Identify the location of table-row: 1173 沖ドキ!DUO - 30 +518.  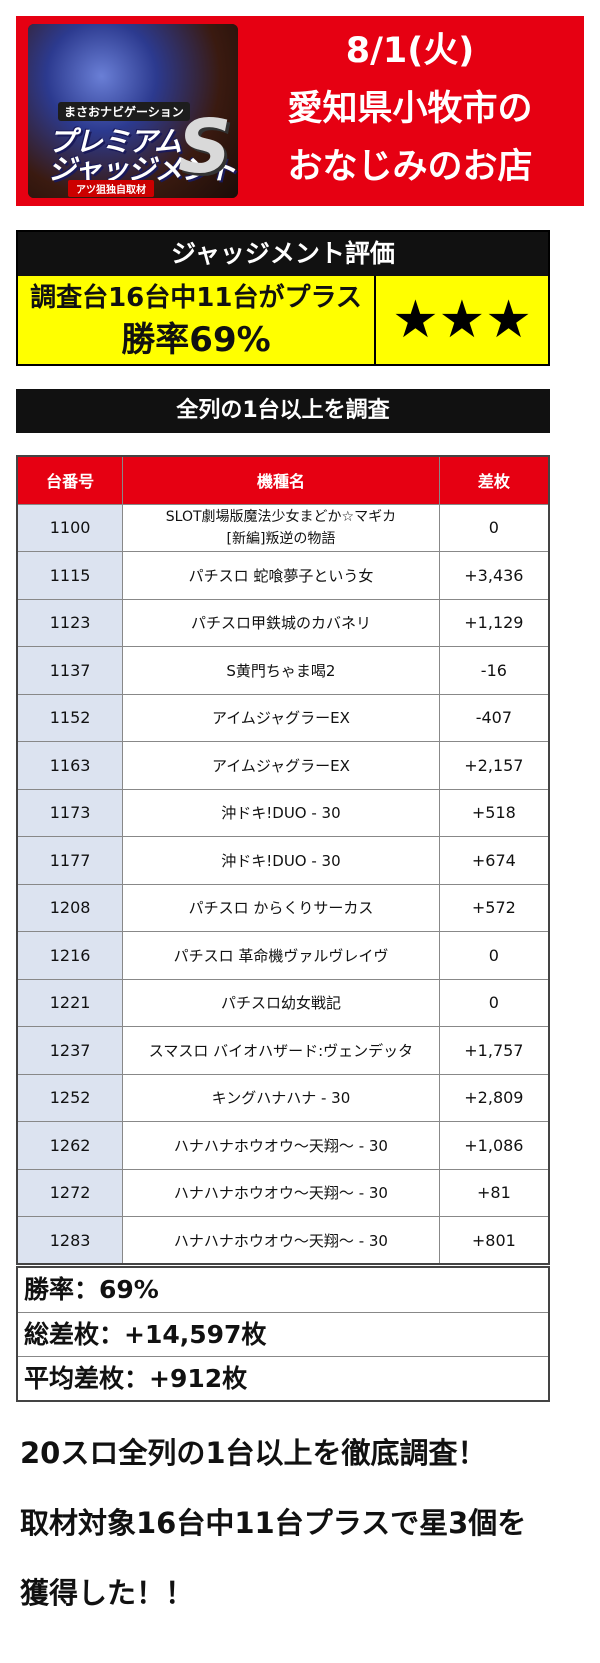
(283, 812).